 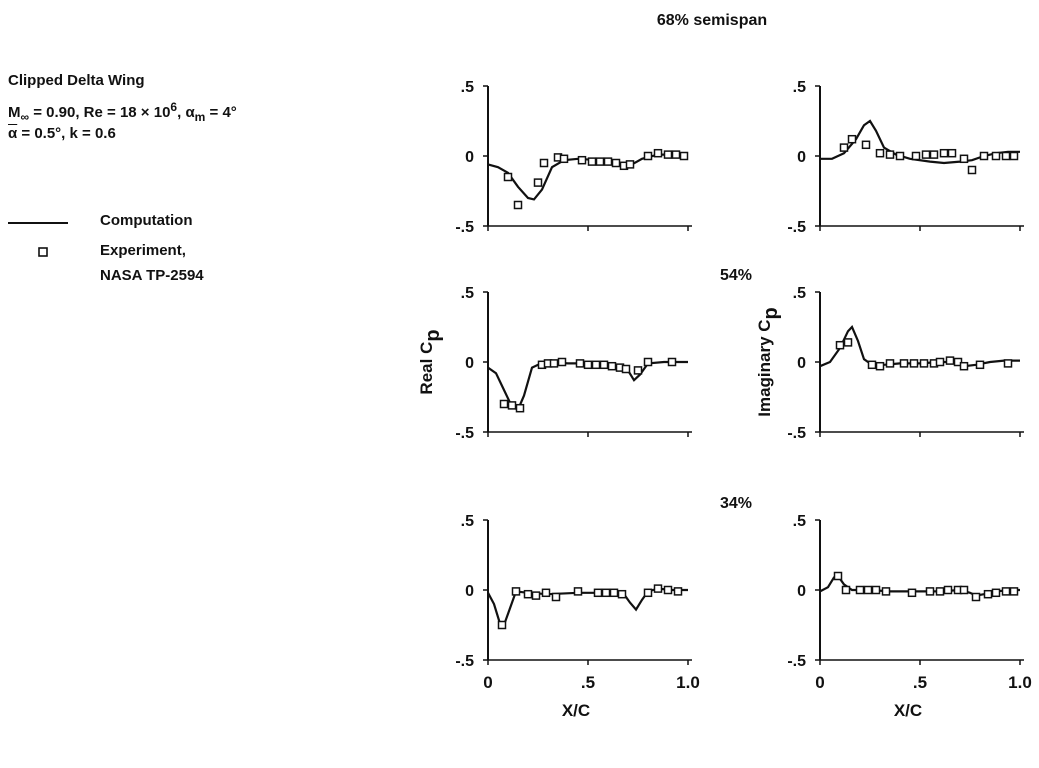 I want to click on y-axis-label-right: Imaginary Cp, so click(x=768, y=362).